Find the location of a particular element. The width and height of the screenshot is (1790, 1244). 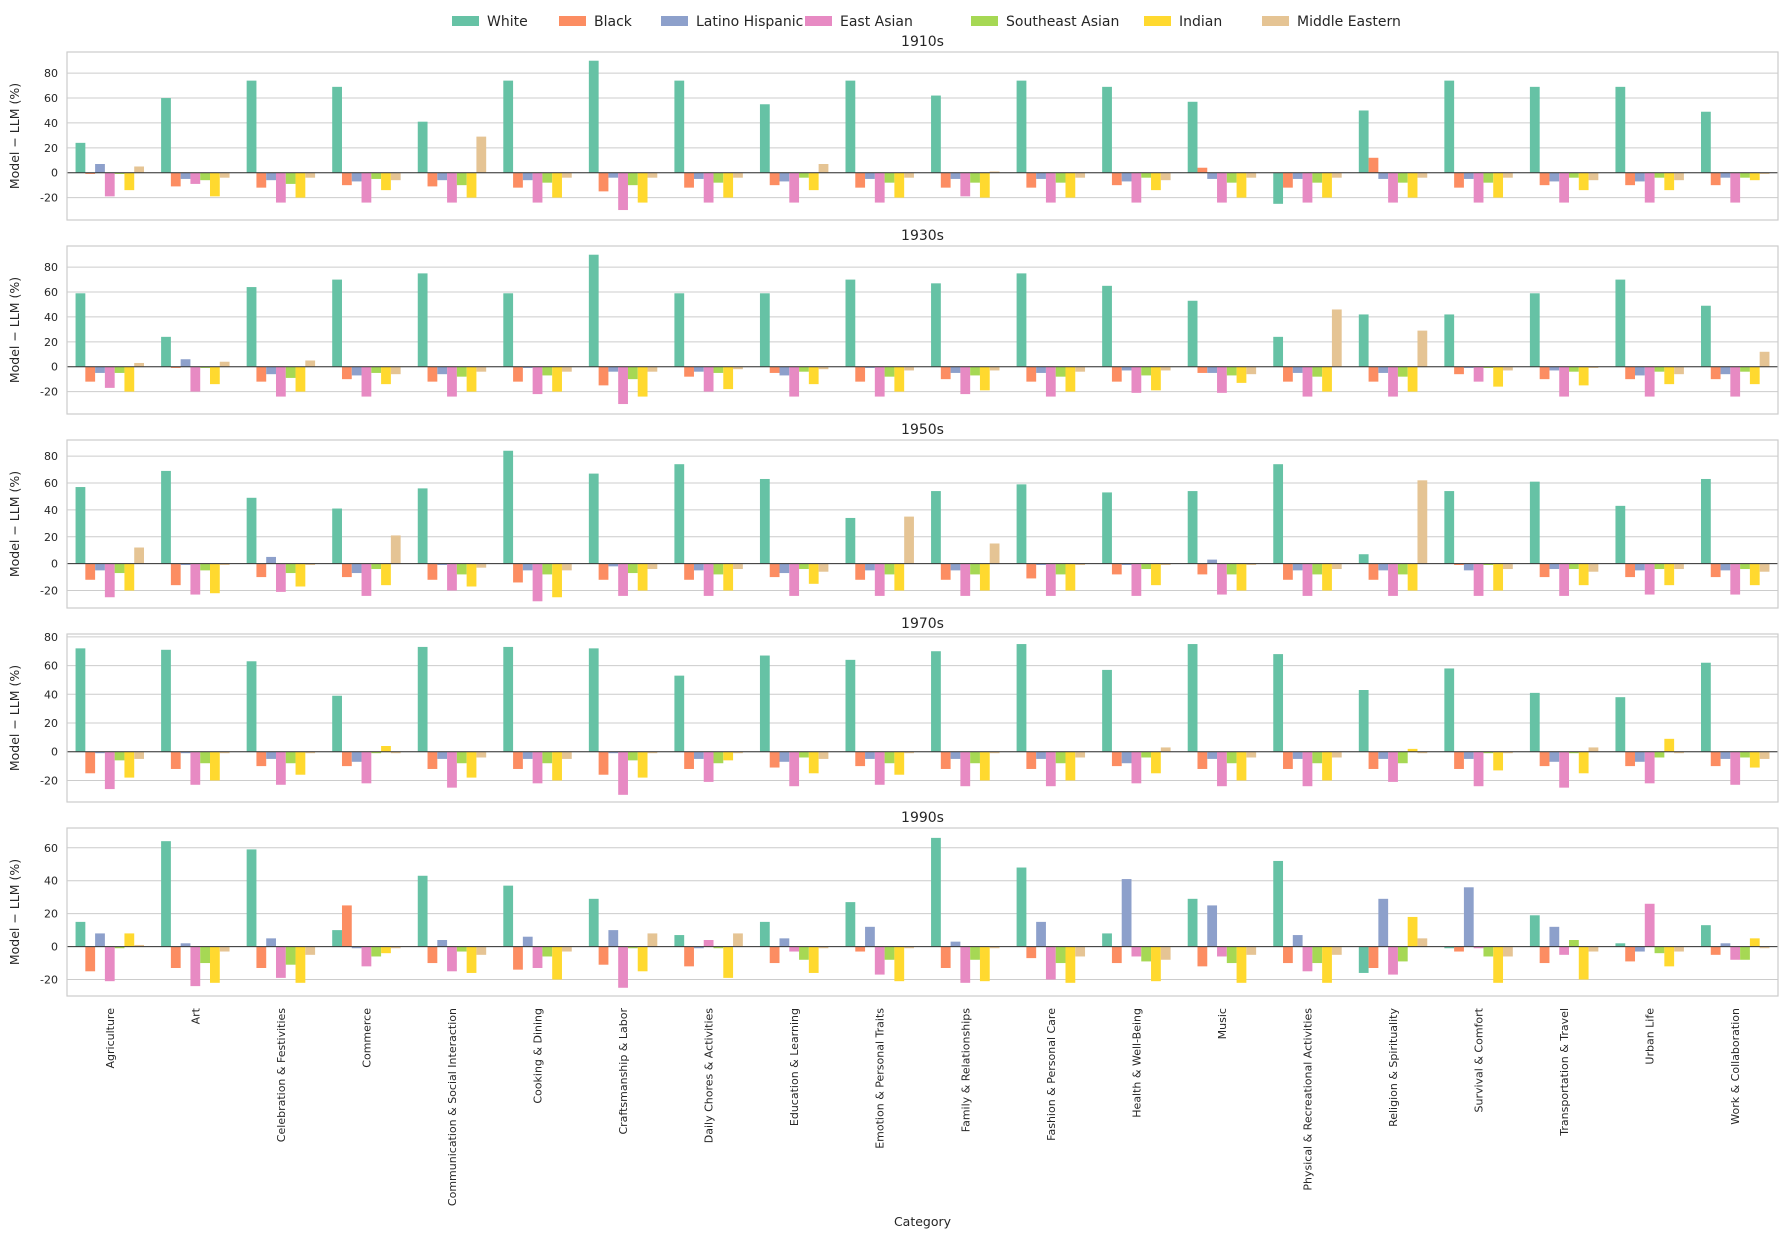

bar-cooking-dining-middle-eastern is located at coordinates (566, 175).